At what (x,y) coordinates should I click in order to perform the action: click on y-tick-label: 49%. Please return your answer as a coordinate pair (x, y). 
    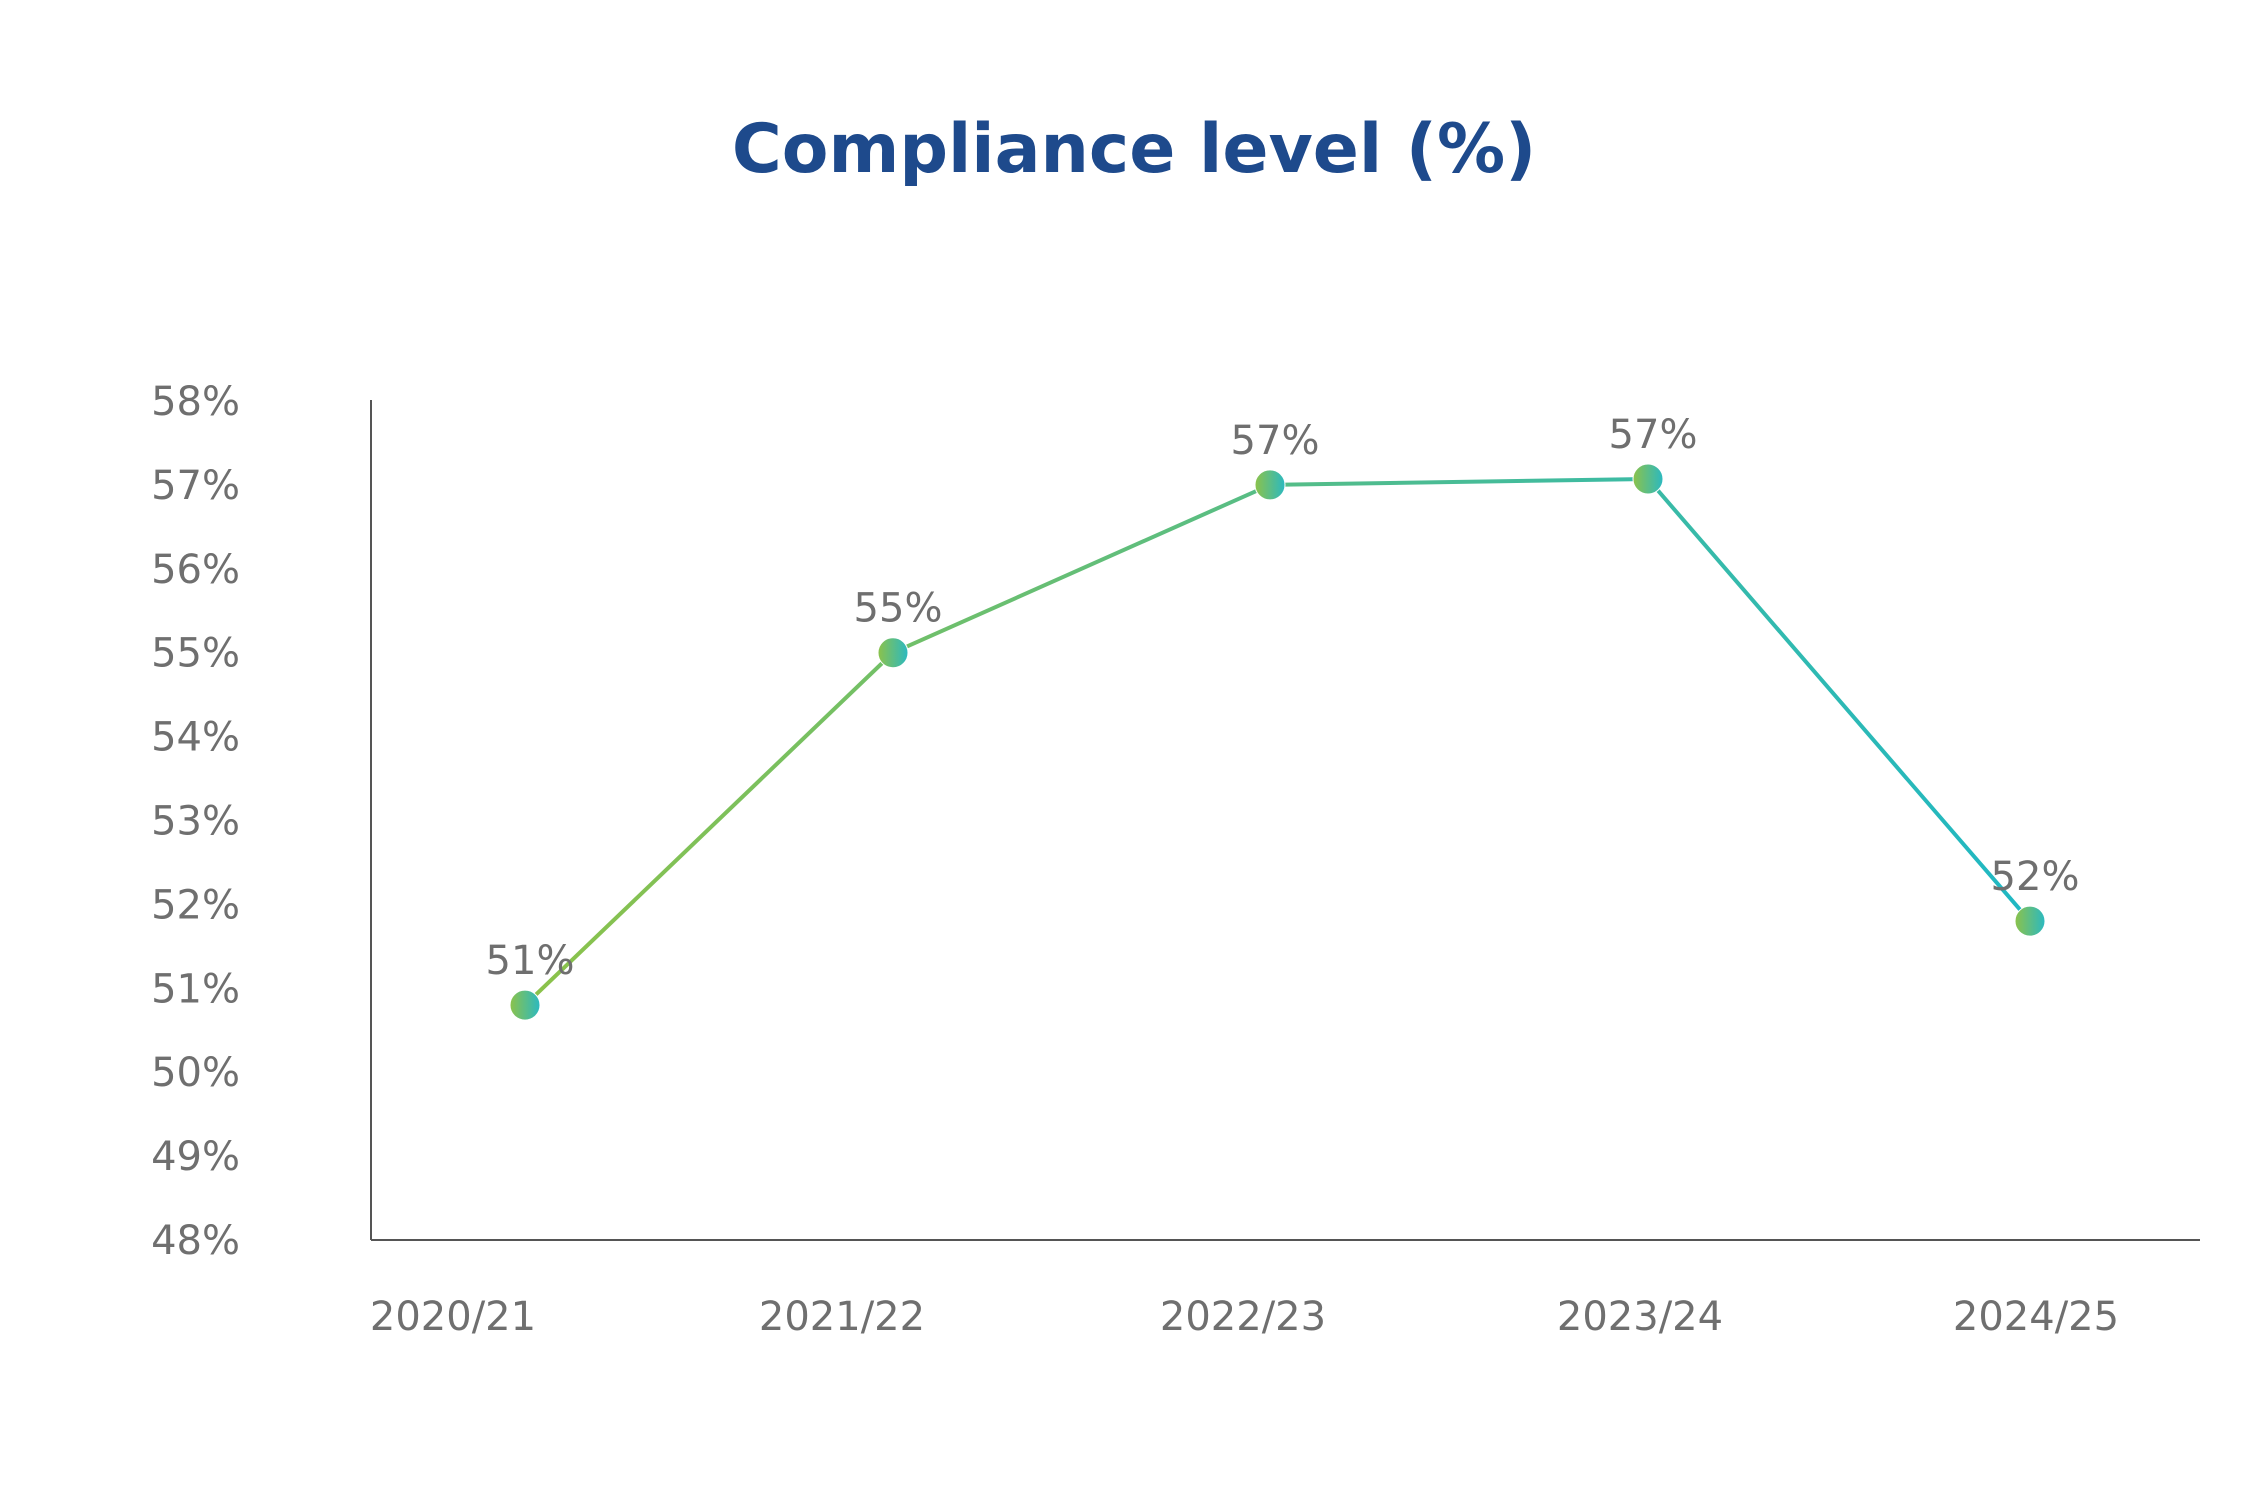
    Looking at the image, I should click on (195, 1157).